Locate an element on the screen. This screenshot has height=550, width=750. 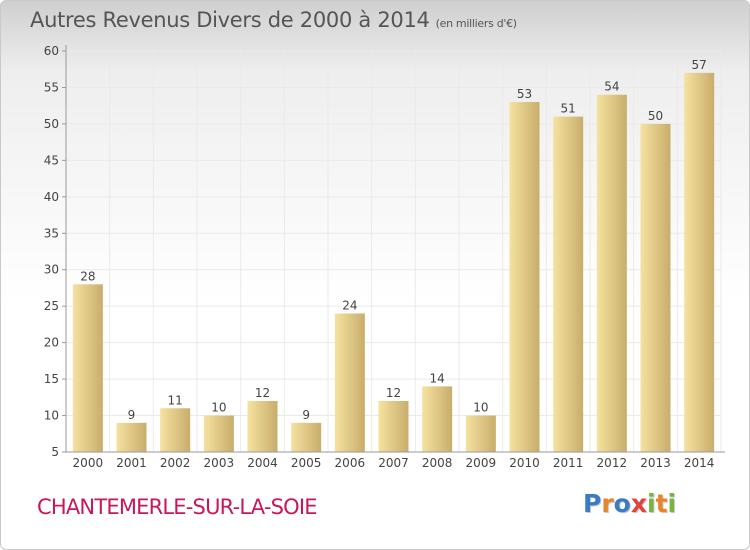
commune-name: CHANTEMERLE-SUR-LA-SOIE is located at coordinates (177, 507).